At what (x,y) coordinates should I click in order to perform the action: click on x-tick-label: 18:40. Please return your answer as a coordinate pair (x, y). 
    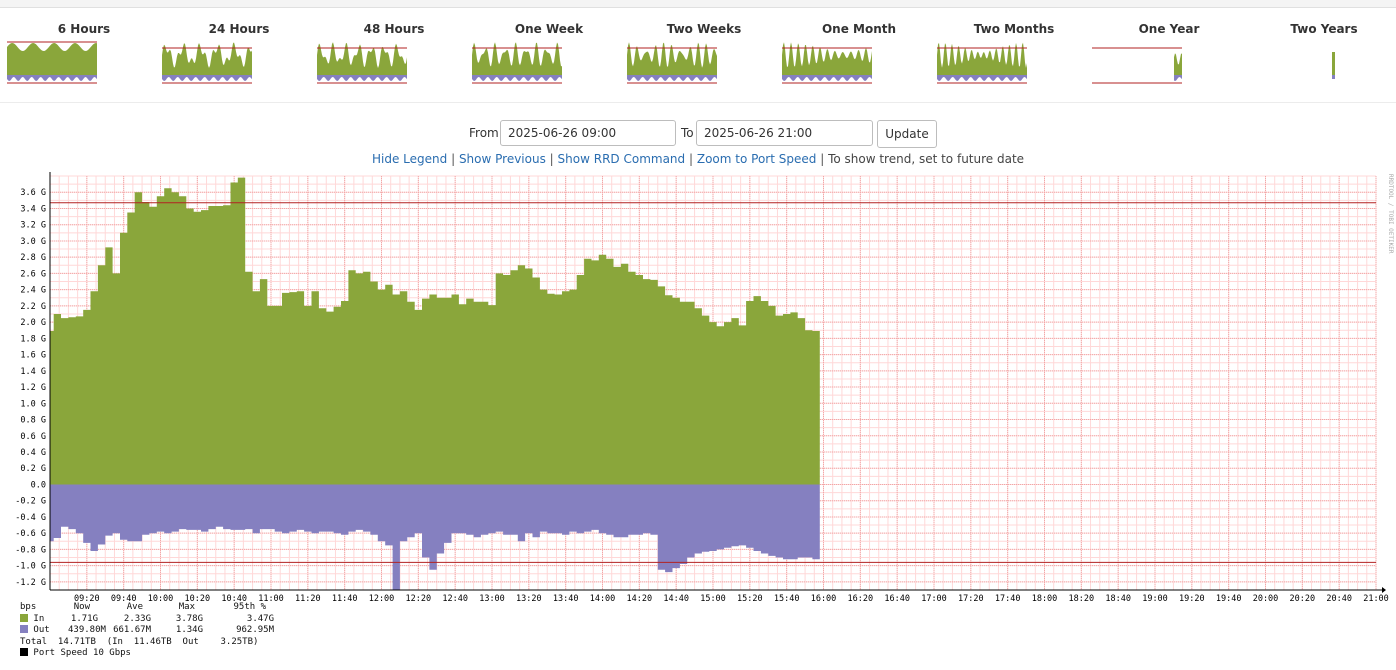
    Looking at the image, I should click on (1118, 598).